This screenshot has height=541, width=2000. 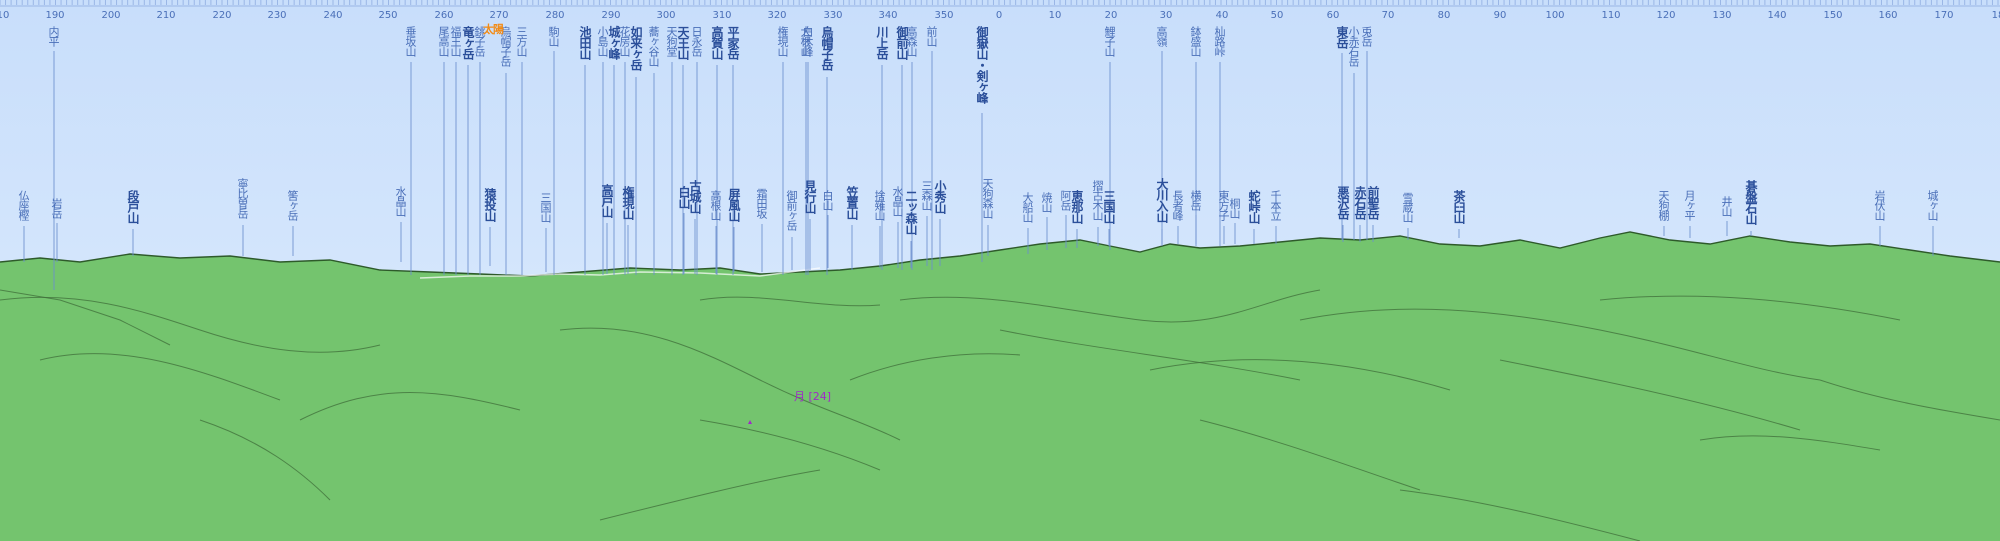 What do you see at coordinates (455, 41) in the screenshot?
I see `peak-label: 福王山` at bounding box center [455, 41].